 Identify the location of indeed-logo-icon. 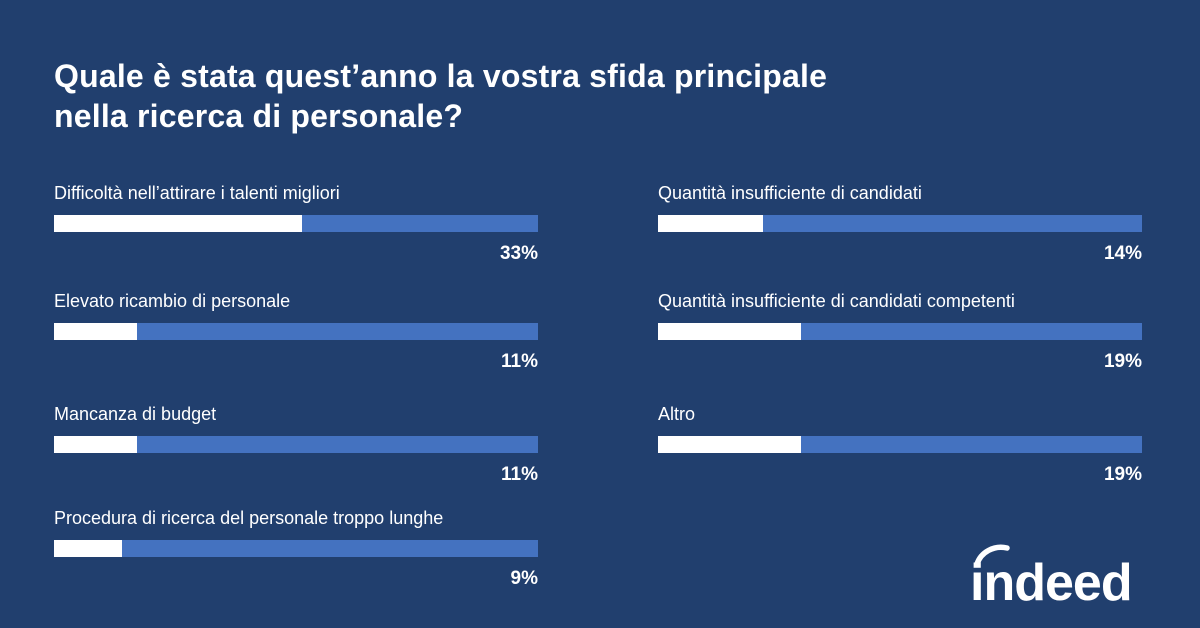
(992, 555).